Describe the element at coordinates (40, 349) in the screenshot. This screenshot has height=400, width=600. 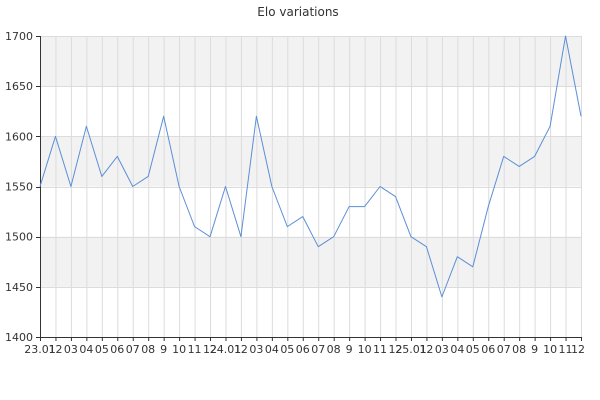
I see `x-tick-label: 23.01` at that location.